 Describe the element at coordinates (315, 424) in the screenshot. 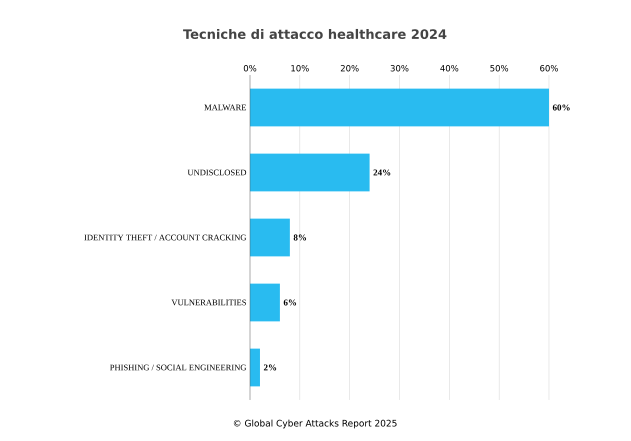

I see `text: © Global Cyber Attacks Report 2025` at that location.